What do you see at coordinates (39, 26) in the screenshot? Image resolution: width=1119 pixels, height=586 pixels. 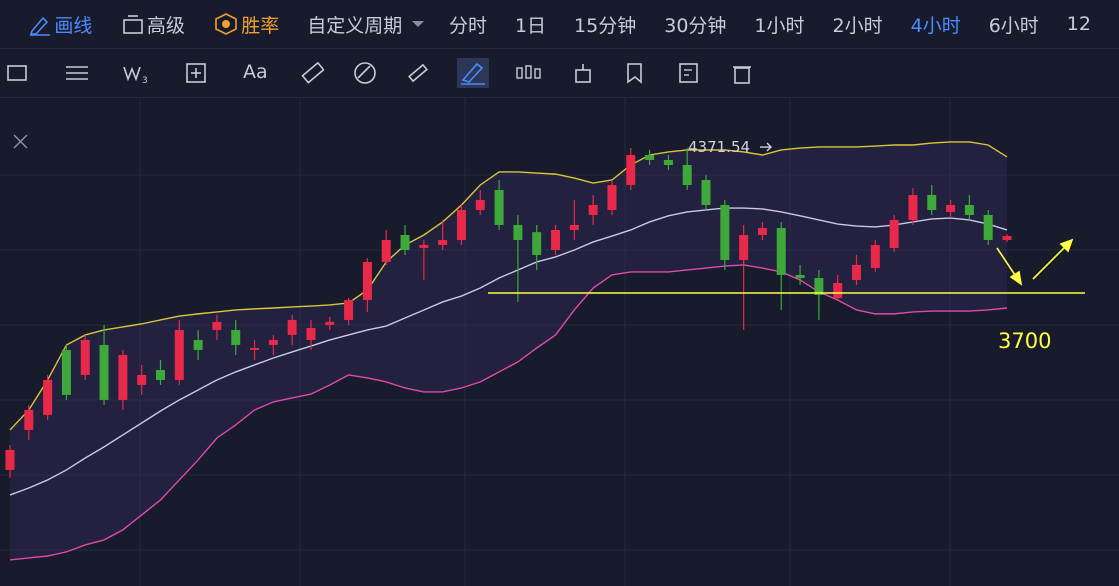 I see `pencil-icon` at bounding box center [39, 26].